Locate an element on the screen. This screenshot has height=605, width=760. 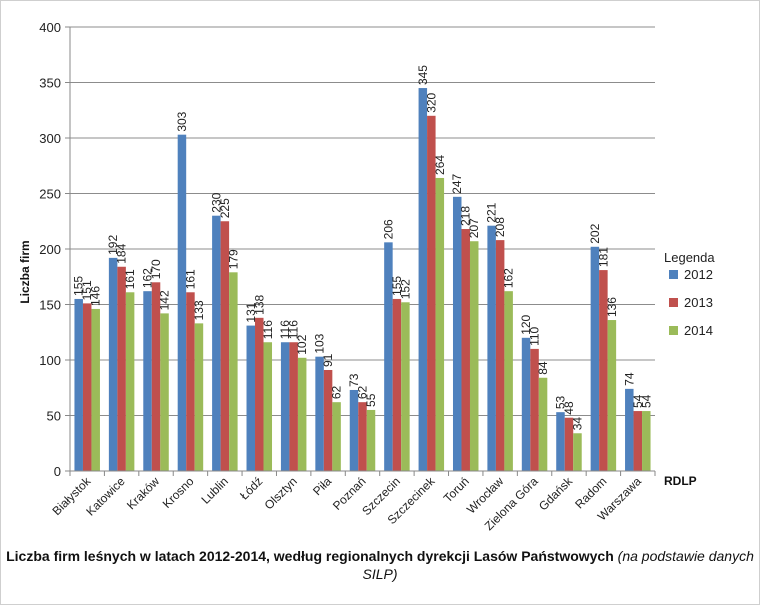
data-label-2012: 131 is located at coordinates (251, 312).